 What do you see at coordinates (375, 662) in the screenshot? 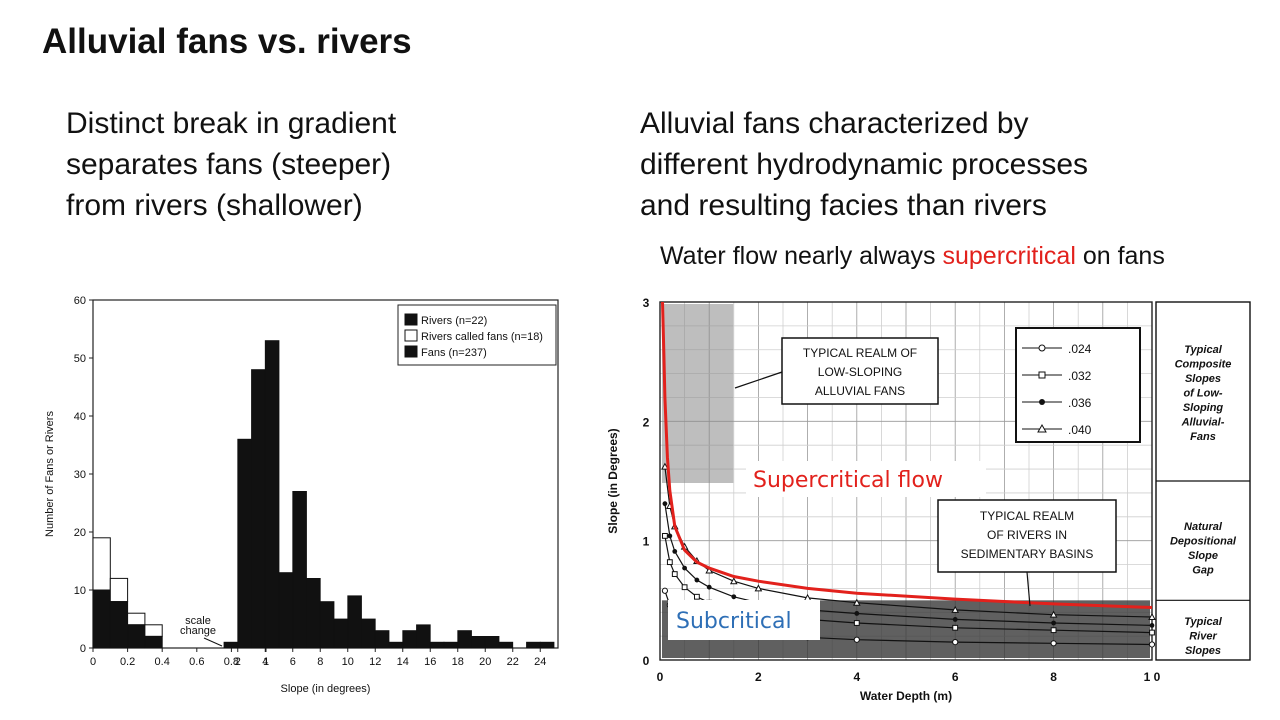
I see `histogram-x-tick-label: 12` at bounding box center [375, 662].